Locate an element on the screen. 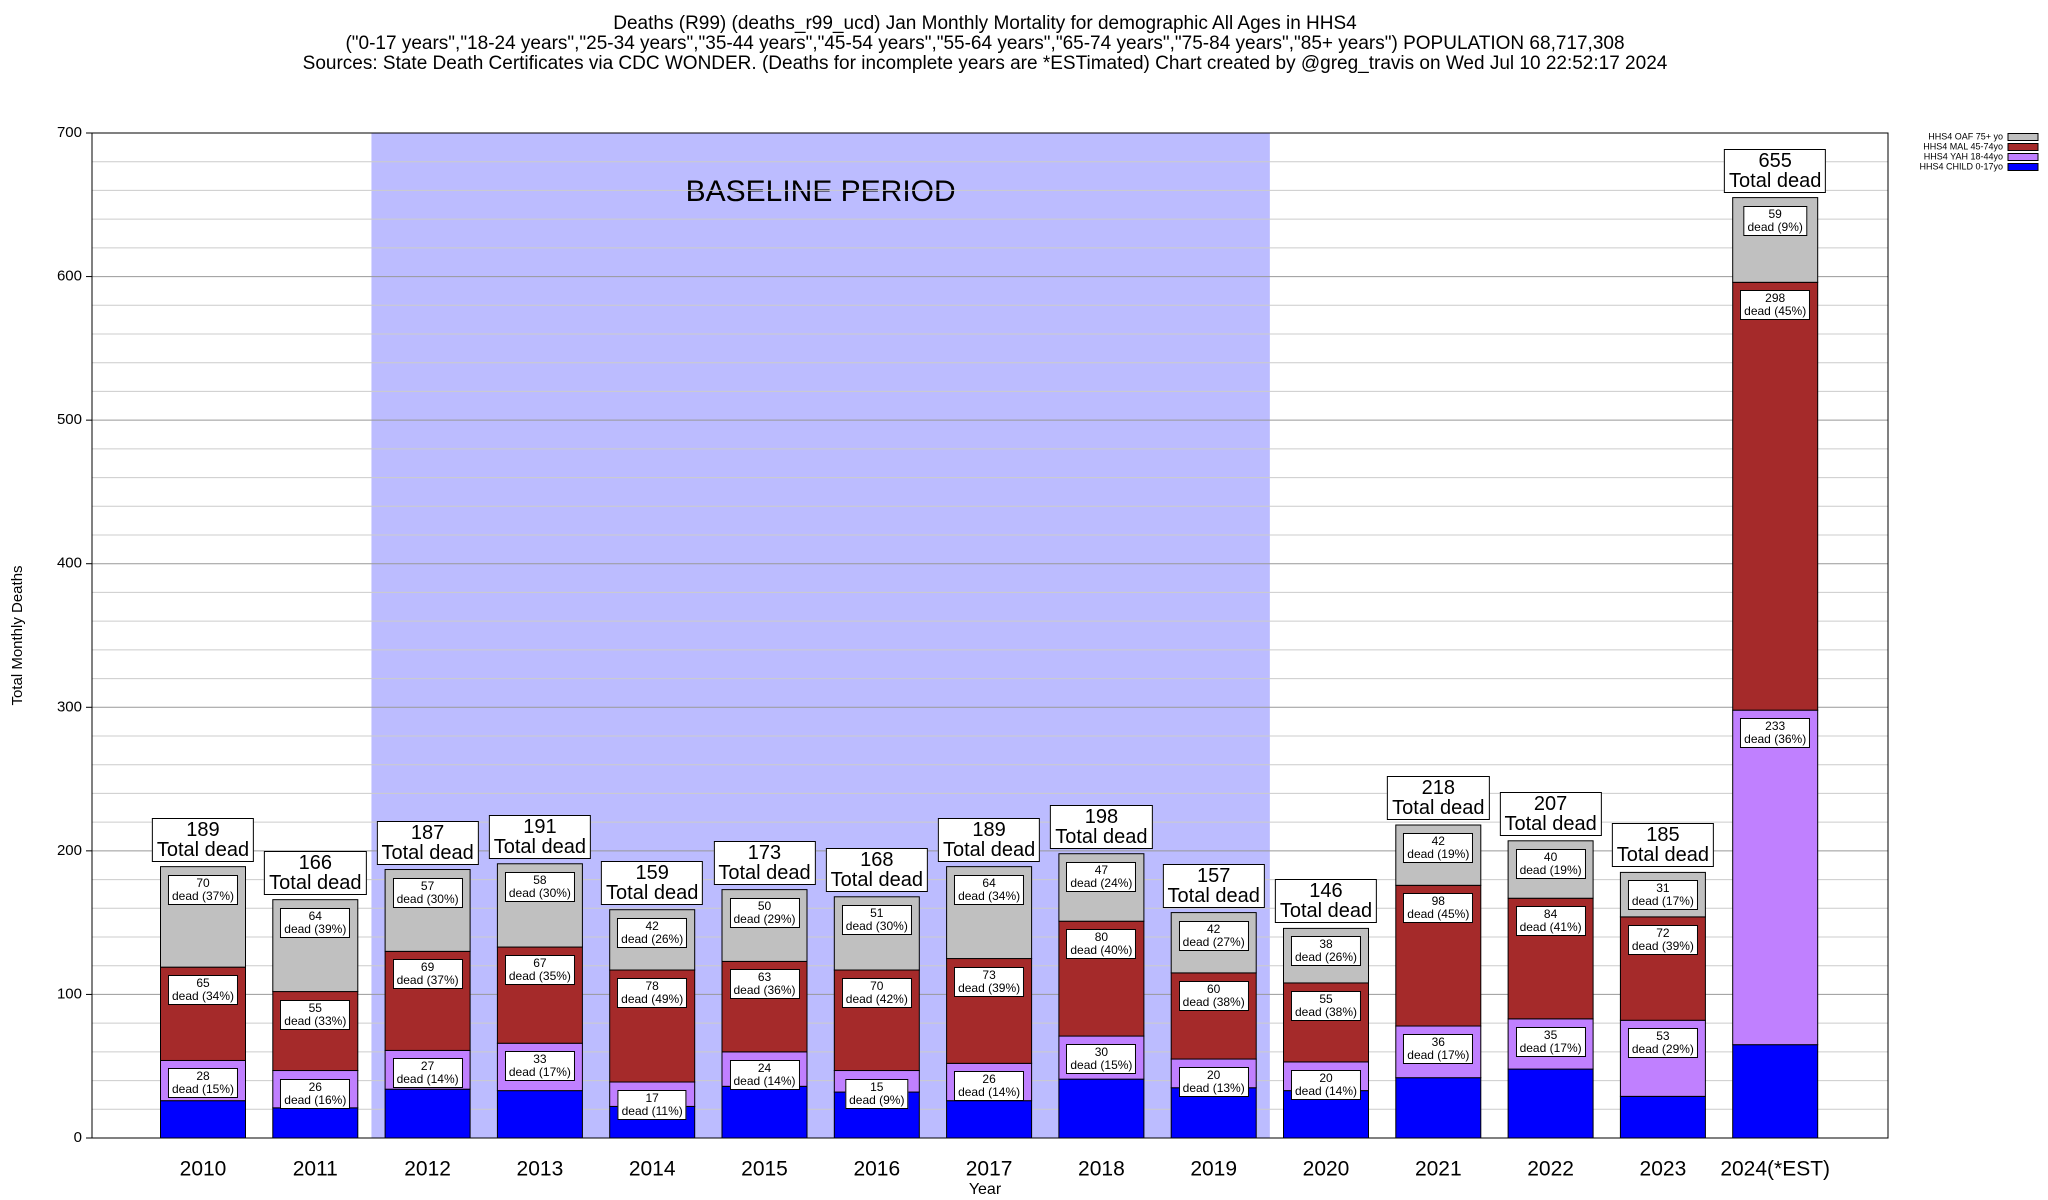 The height and width of the screenshot is (1200, 2048). segment-label: 26 dead (14%) is located at coordinates (989, 1086).